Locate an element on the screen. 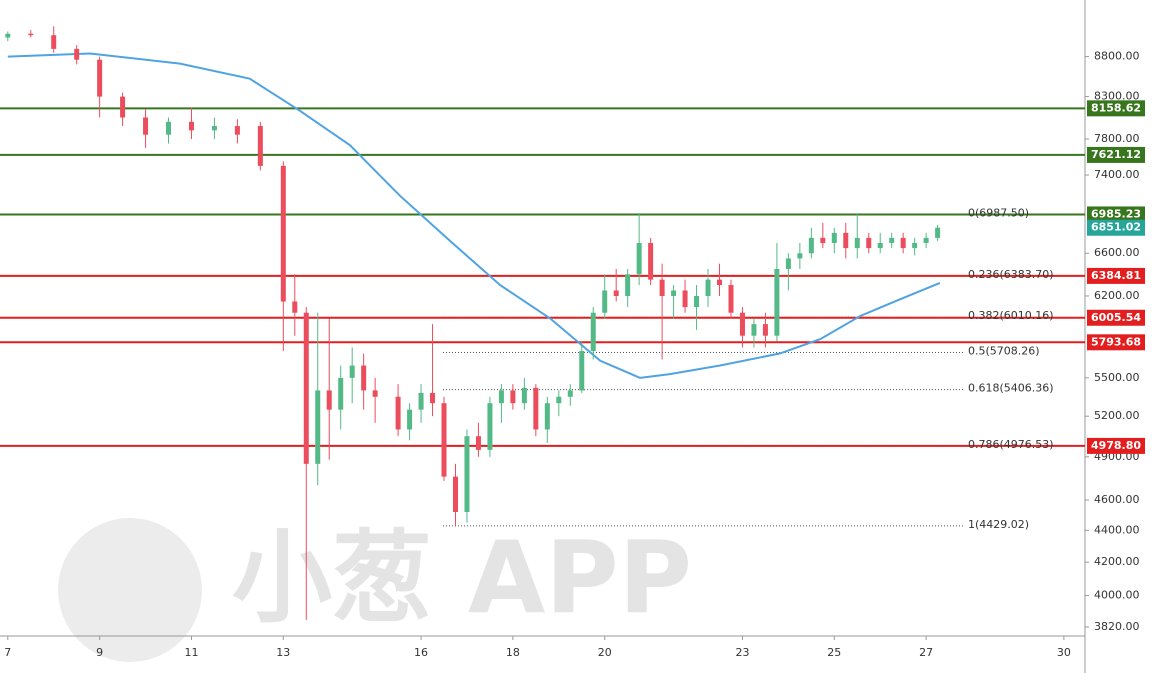 This screenshot has height=673, width=1159. price-tag-label: 6985.23 is located at coordinates (1116, 213).